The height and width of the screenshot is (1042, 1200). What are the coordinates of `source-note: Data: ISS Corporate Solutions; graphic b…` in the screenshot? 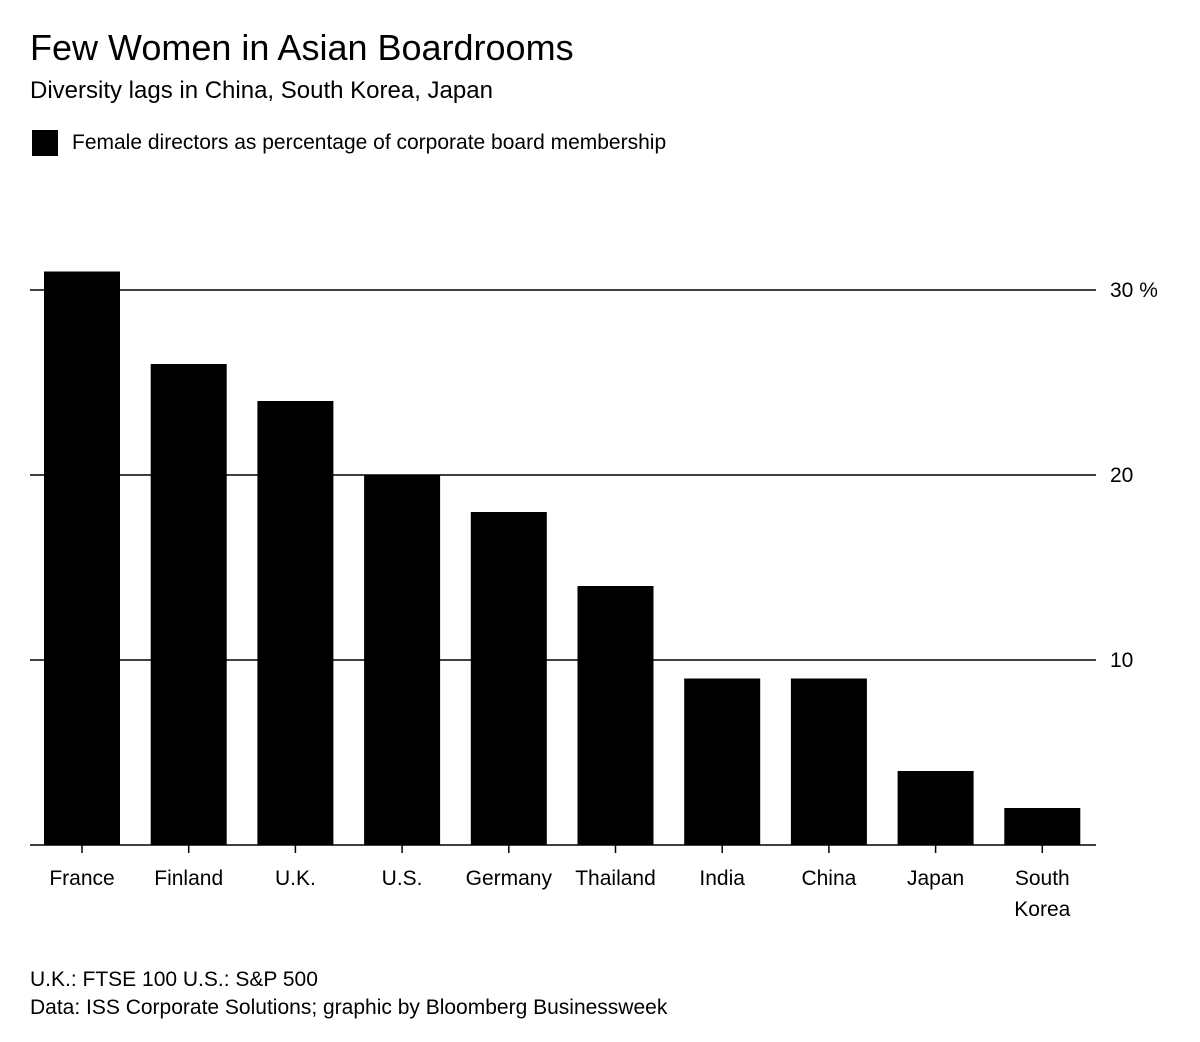 It's located at (349, 1007).